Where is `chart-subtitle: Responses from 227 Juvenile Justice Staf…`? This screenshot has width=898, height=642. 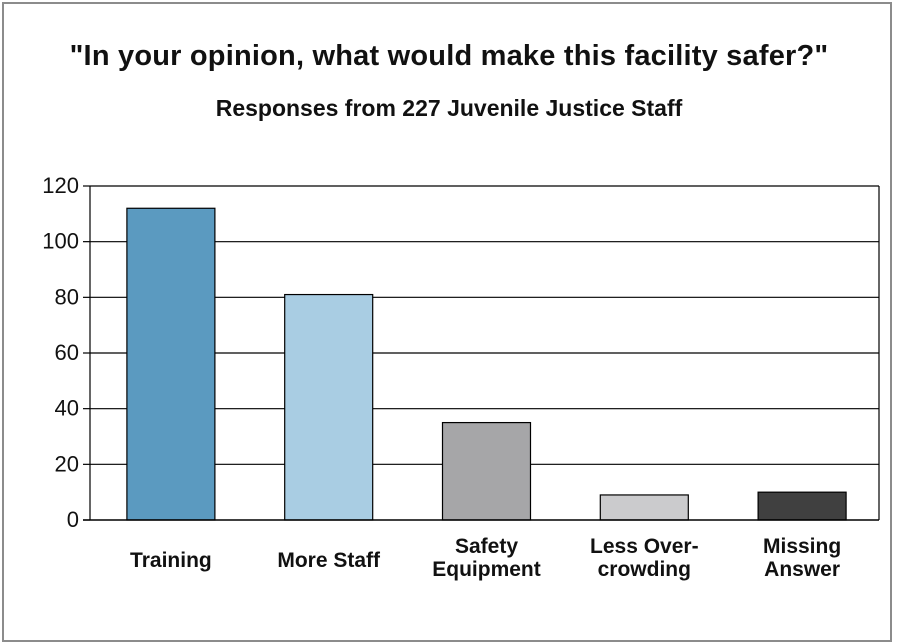 chart-subtitle: Responses from 227 Juvenile Justice Staf… is located at coordinates (449, 108).